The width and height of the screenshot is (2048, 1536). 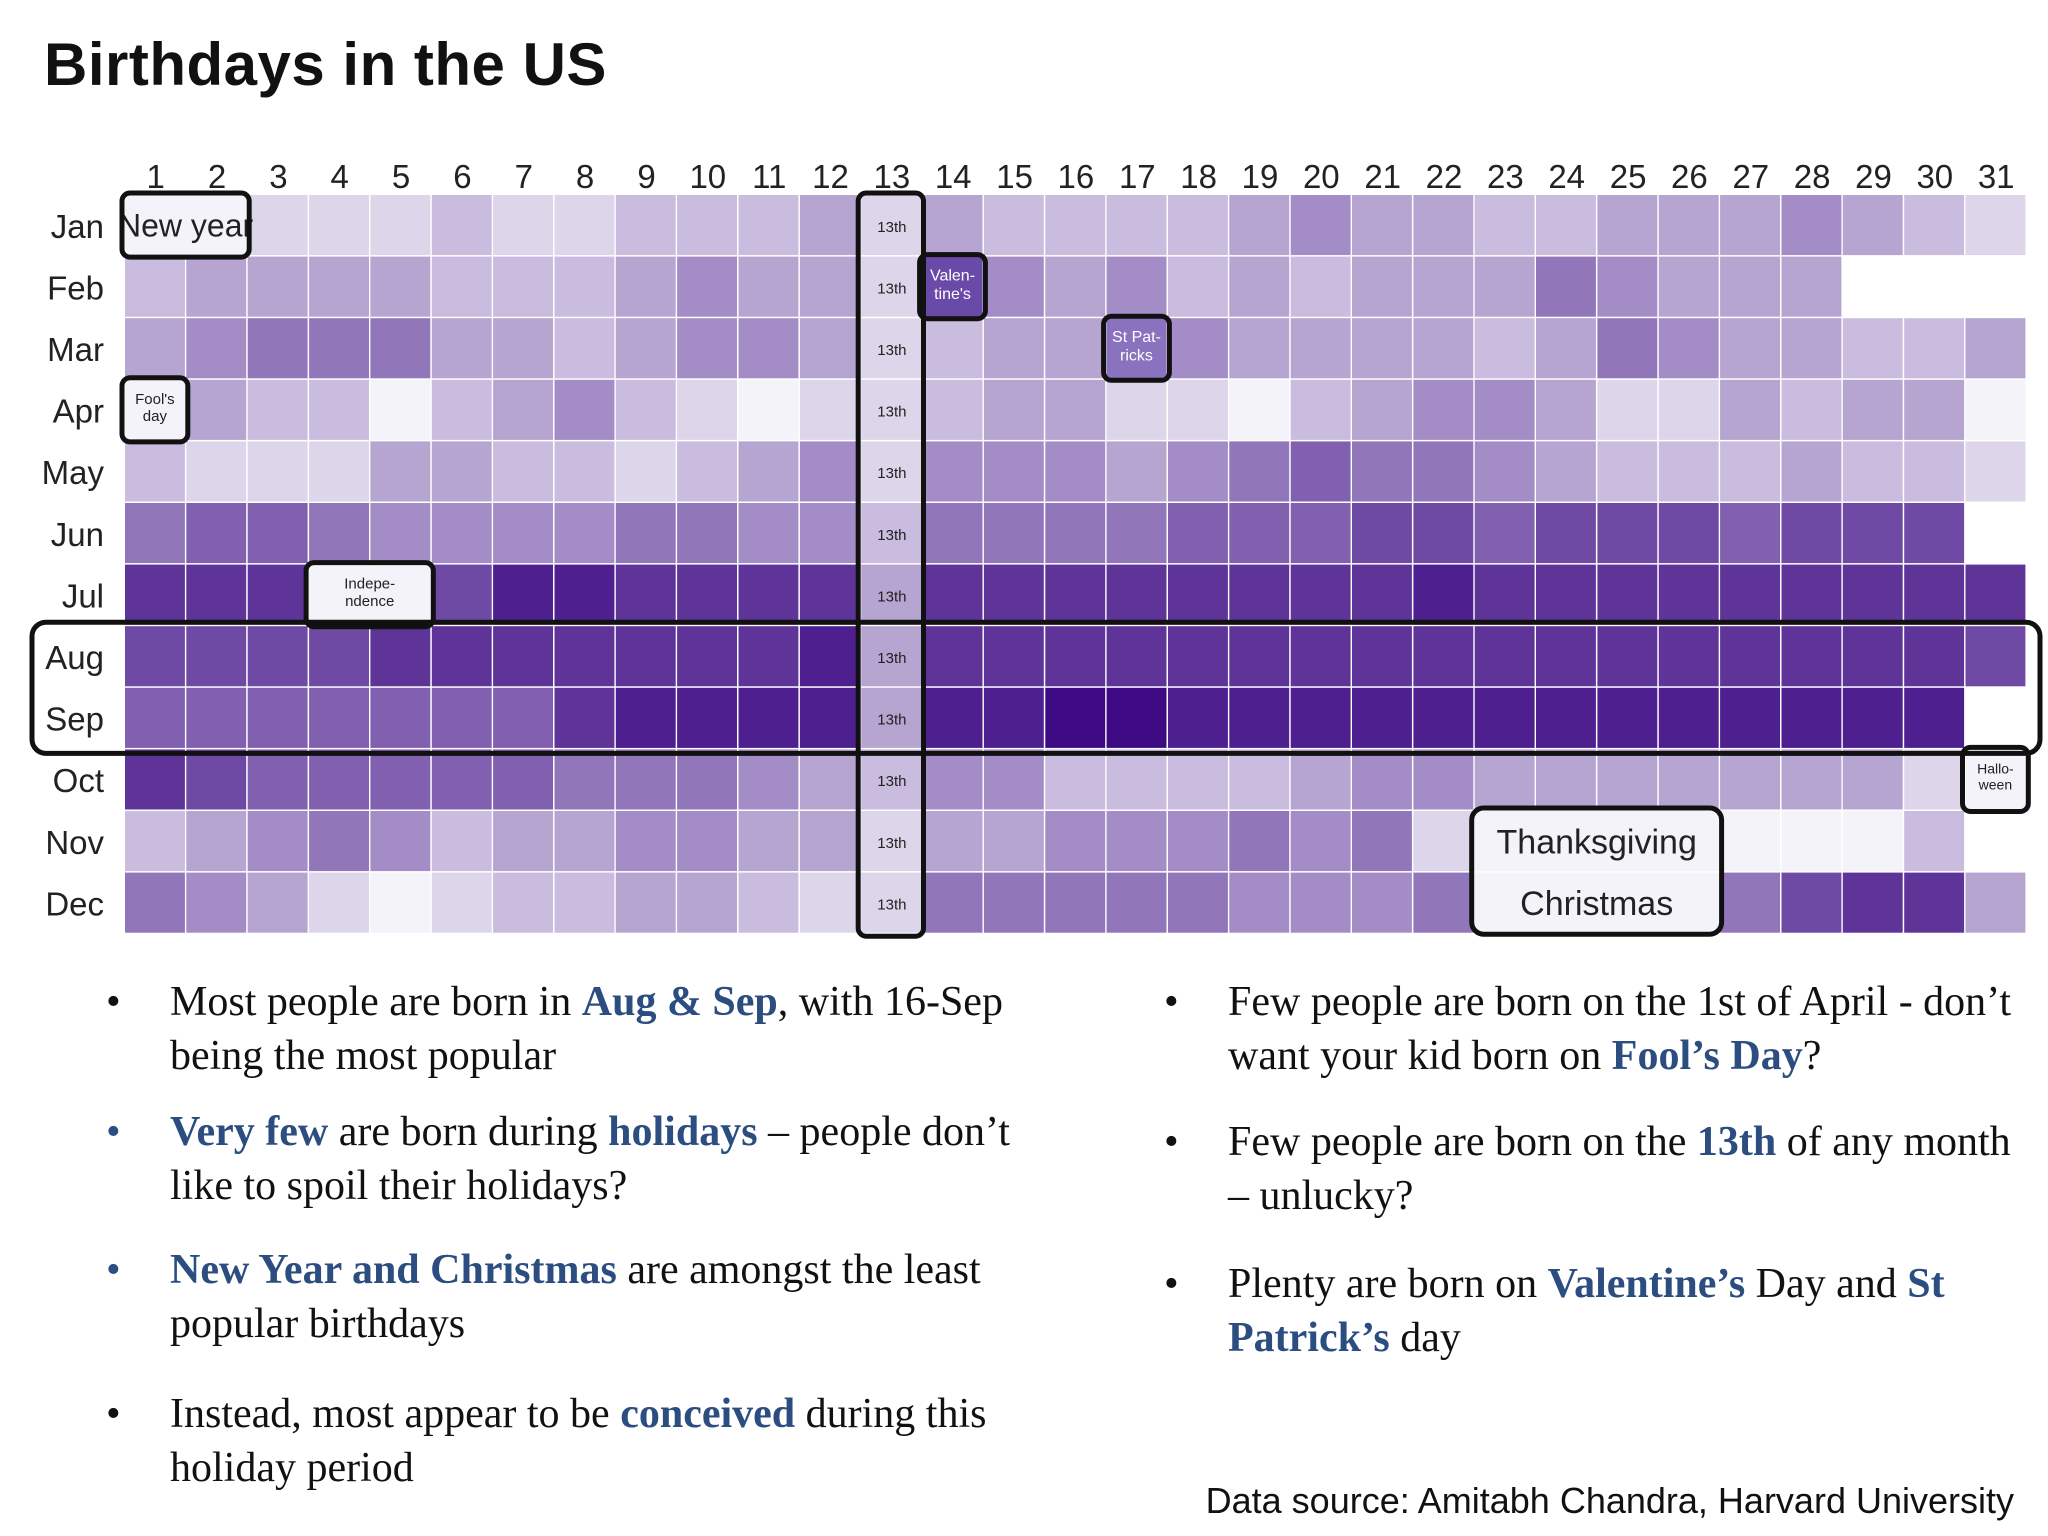 I want to click on annotation-outline, so click(x=155, y=410).